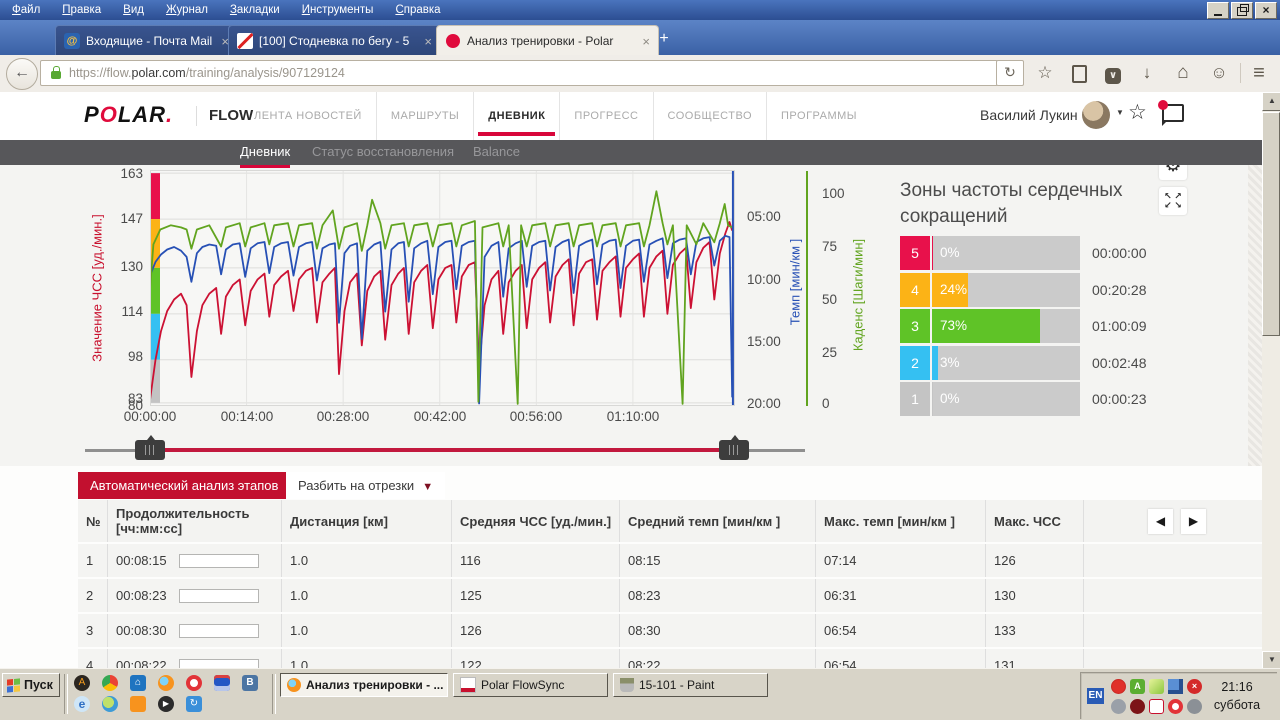 The height and width of the screenshot is (720, 1280). I want to click on subnav-diary: Дневник, so click(265, 154).